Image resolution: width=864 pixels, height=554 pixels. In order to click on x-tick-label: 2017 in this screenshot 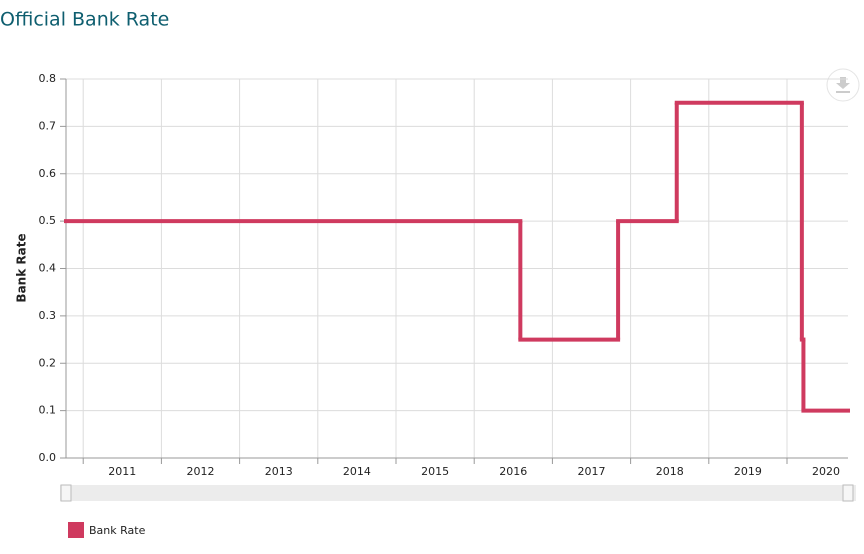, I will do `click(592, 471)`.